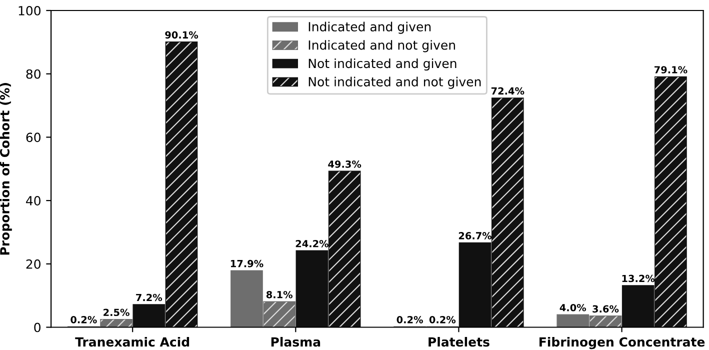  Describe the element at coordinates (117, 312) in the screenshot. I see `data-label: 2.5%` at that location.